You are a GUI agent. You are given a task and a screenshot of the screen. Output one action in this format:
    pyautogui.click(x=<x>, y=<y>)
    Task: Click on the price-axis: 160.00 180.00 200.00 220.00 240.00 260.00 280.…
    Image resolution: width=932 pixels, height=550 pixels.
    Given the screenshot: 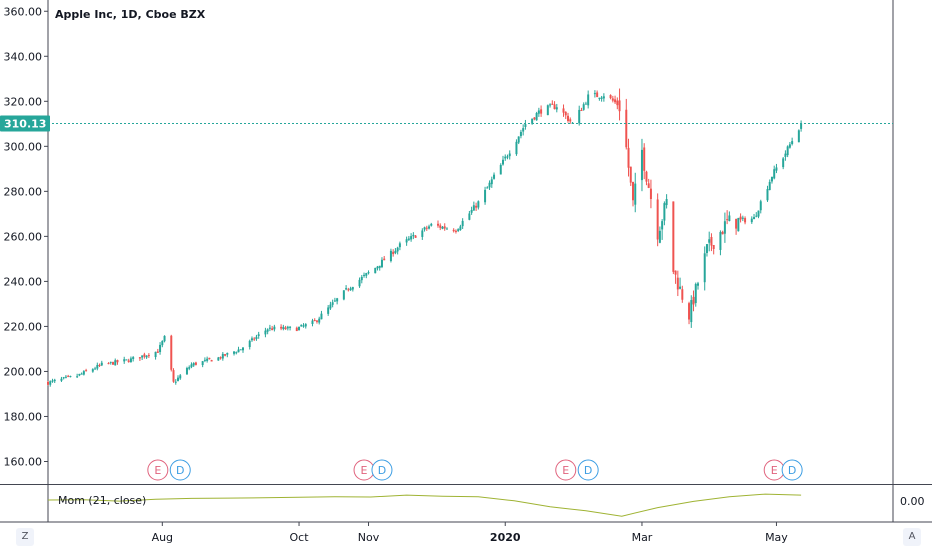 What is the action you would take?
    pyautogui.click(x=26, y=236)
    